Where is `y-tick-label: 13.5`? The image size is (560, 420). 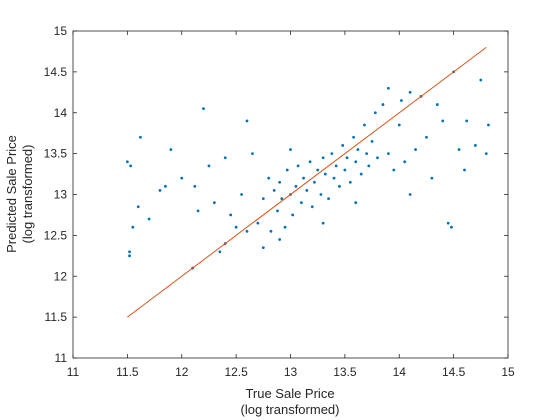
y-tick-label: 13.5 is located at coordinates (56, 154).